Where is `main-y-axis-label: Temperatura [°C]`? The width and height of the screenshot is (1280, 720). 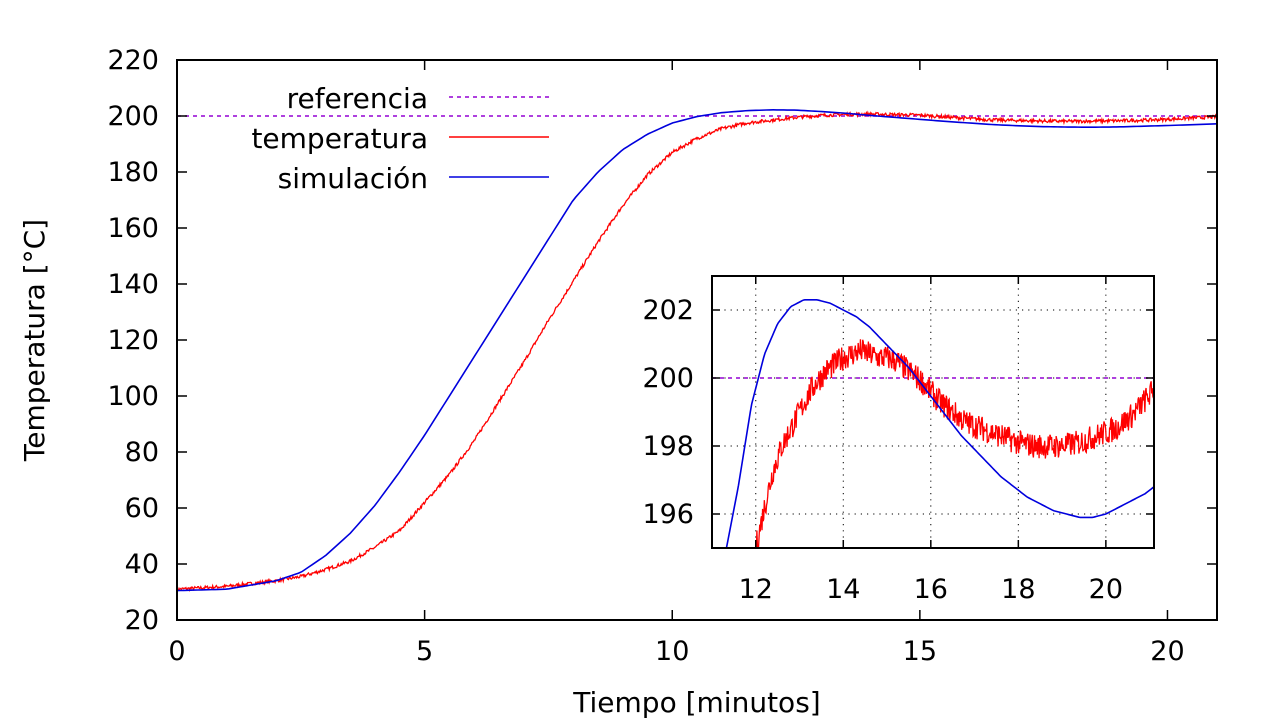
main-y-axis-label: Temperatura [°C] is located at coordinates (34, 340).